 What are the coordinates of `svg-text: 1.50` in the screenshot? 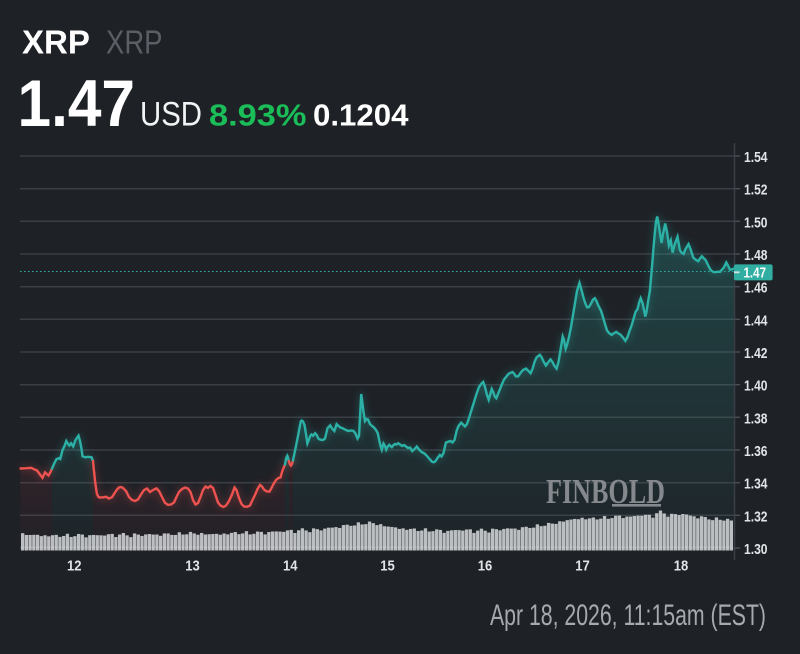 It's located at (756, 222).